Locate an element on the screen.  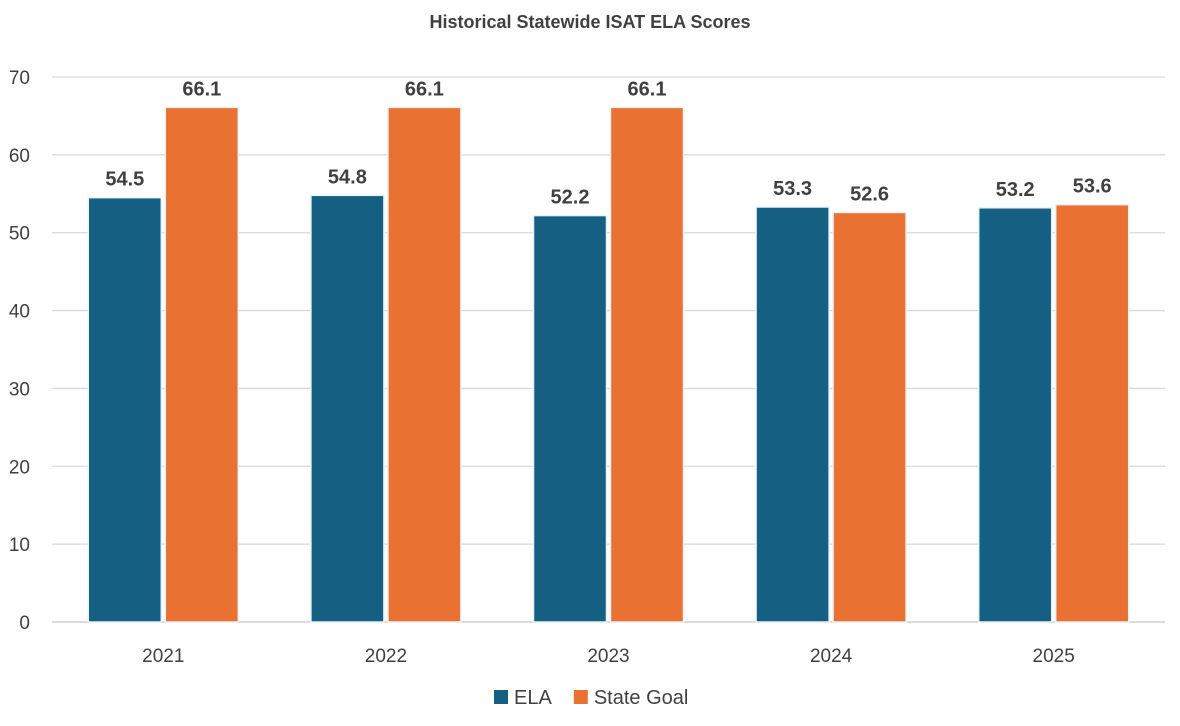
data-label: 54.8 is located at coordinates (347, 177).